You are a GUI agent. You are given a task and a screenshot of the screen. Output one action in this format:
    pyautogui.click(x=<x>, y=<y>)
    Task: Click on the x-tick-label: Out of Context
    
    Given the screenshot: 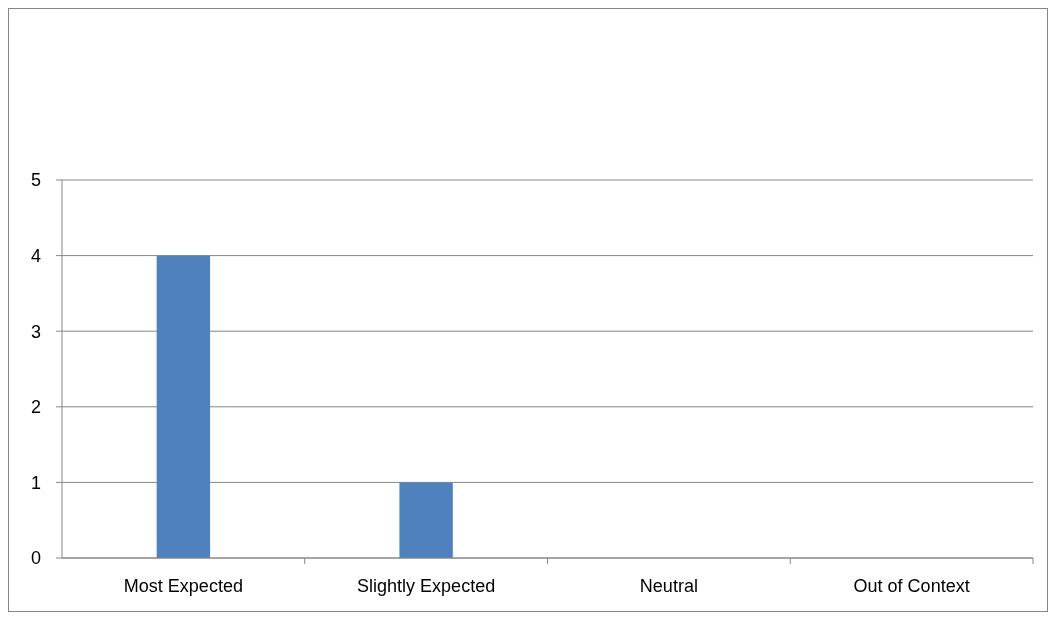 What is the action you would take?
    pyautogui.click(x=911, y=586)
    